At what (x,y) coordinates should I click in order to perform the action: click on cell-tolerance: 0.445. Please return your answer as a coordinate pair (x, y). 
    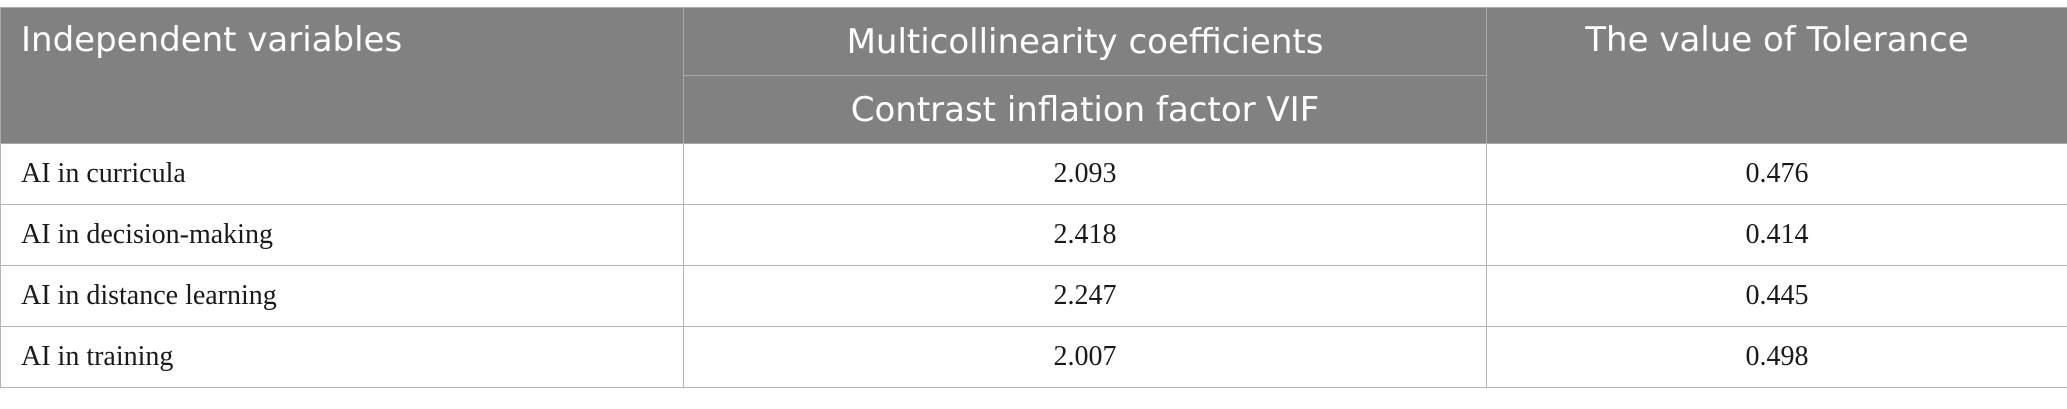
    Looking at the image, I should click on (1776, 296).